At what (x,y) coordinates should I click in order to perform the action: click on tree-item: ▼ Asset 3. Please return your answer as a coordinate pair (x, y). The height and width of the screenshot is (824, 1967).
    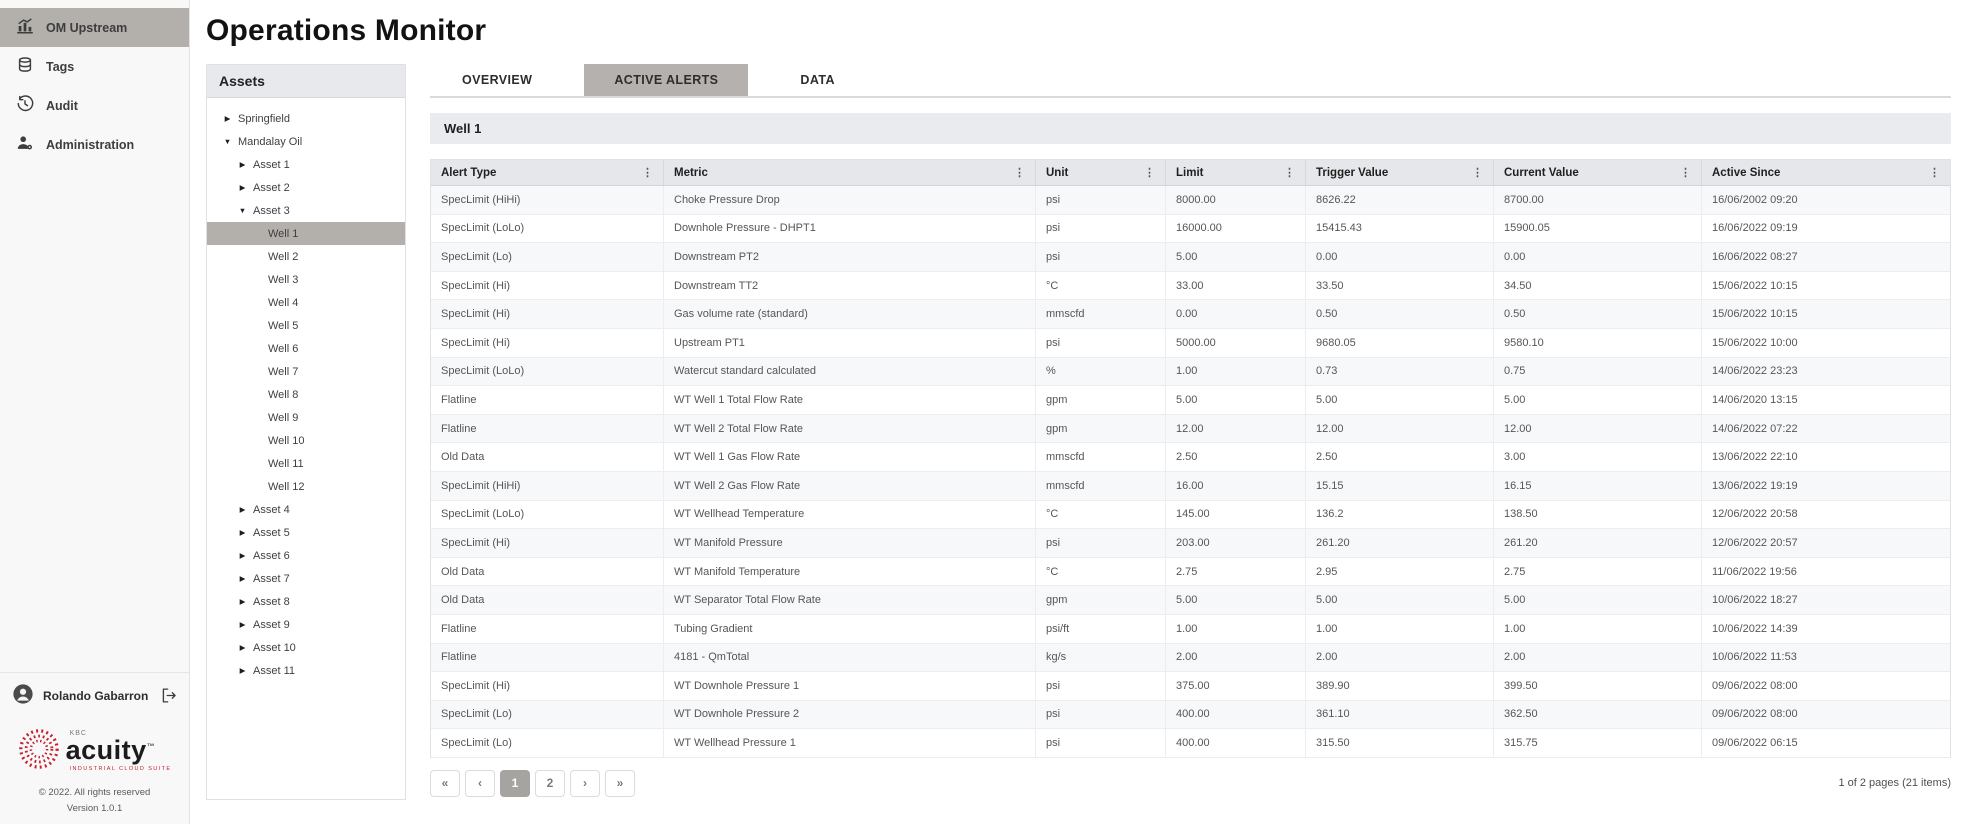
    Looking at the image, I should click on (306, 210).